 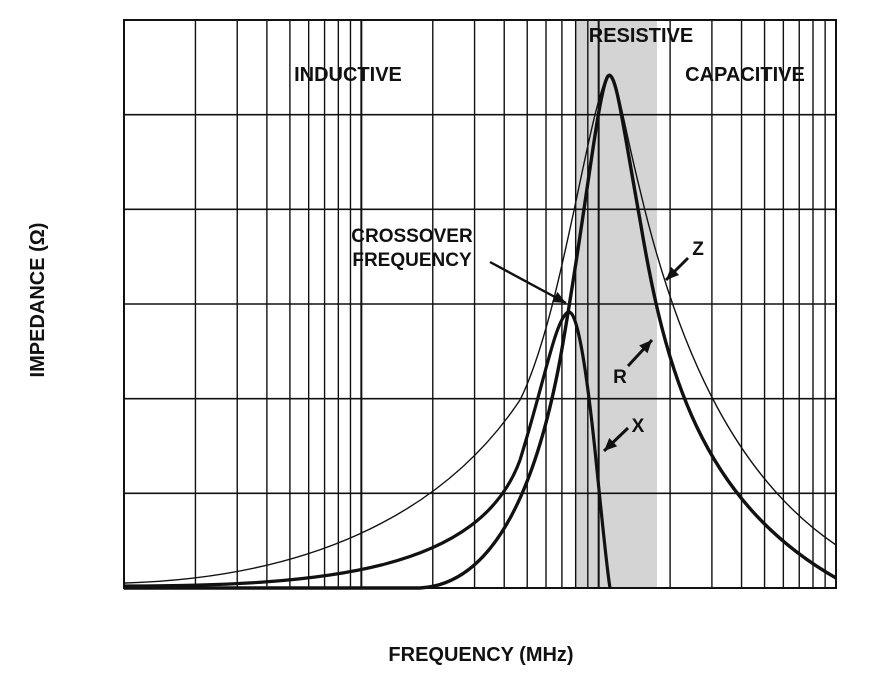 I want to click on x-curve-label: X, so click(x=638, y=426).